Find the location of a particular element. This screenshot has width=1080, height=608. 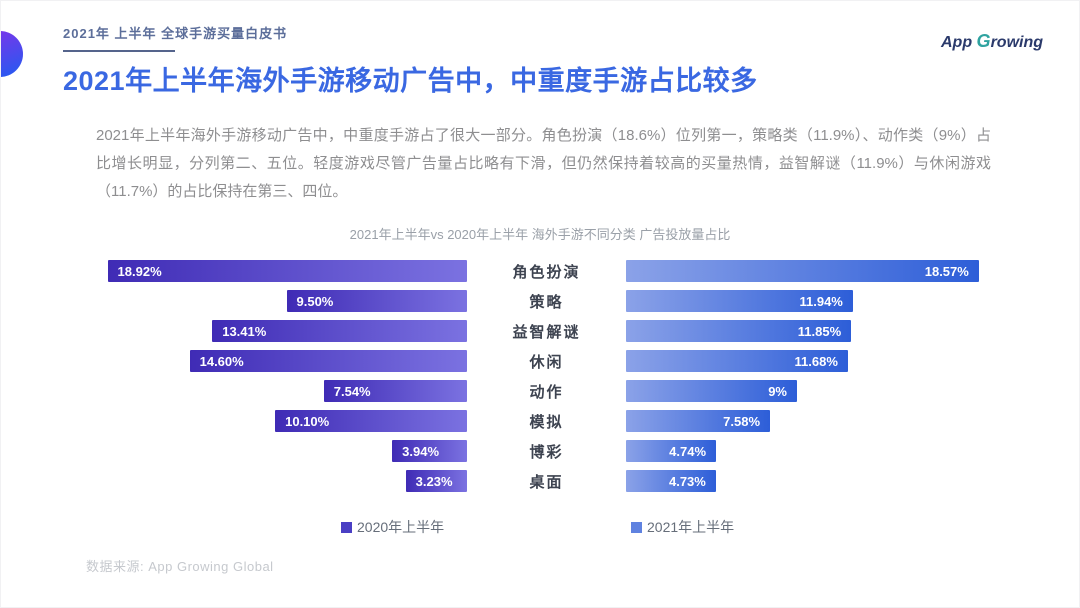

bar-2021-1: 11.94% is located at coordinates (739, 301).